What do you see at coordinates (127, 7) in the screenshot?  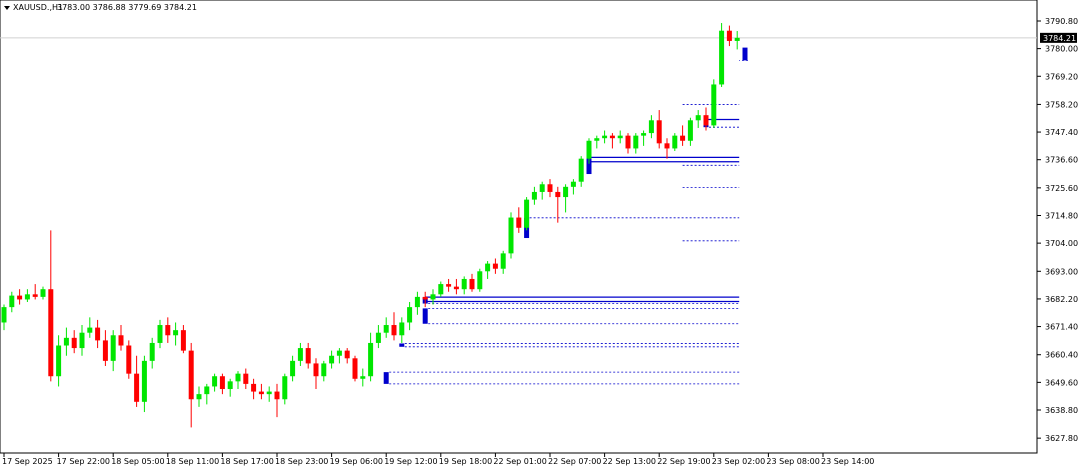 I see `ohlc-readout: 3783.00 3786.88 3779.69 3784.21` at bounding box center [127, 7].